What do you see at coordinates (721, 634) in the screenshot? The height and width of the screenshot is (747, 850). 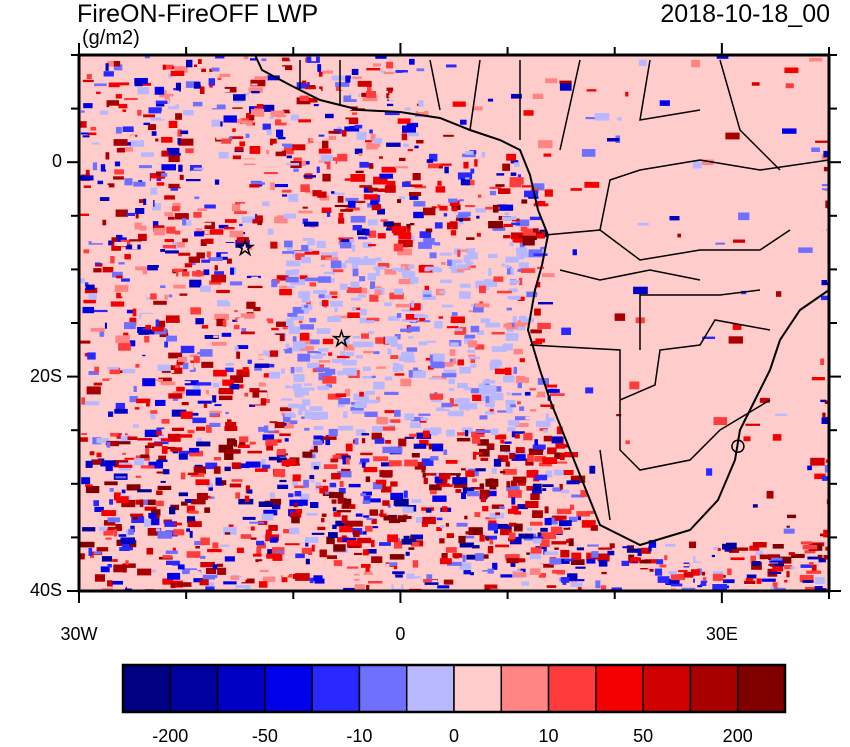 I see `x-tick-label: 30E` at bounding box center [721, 634].